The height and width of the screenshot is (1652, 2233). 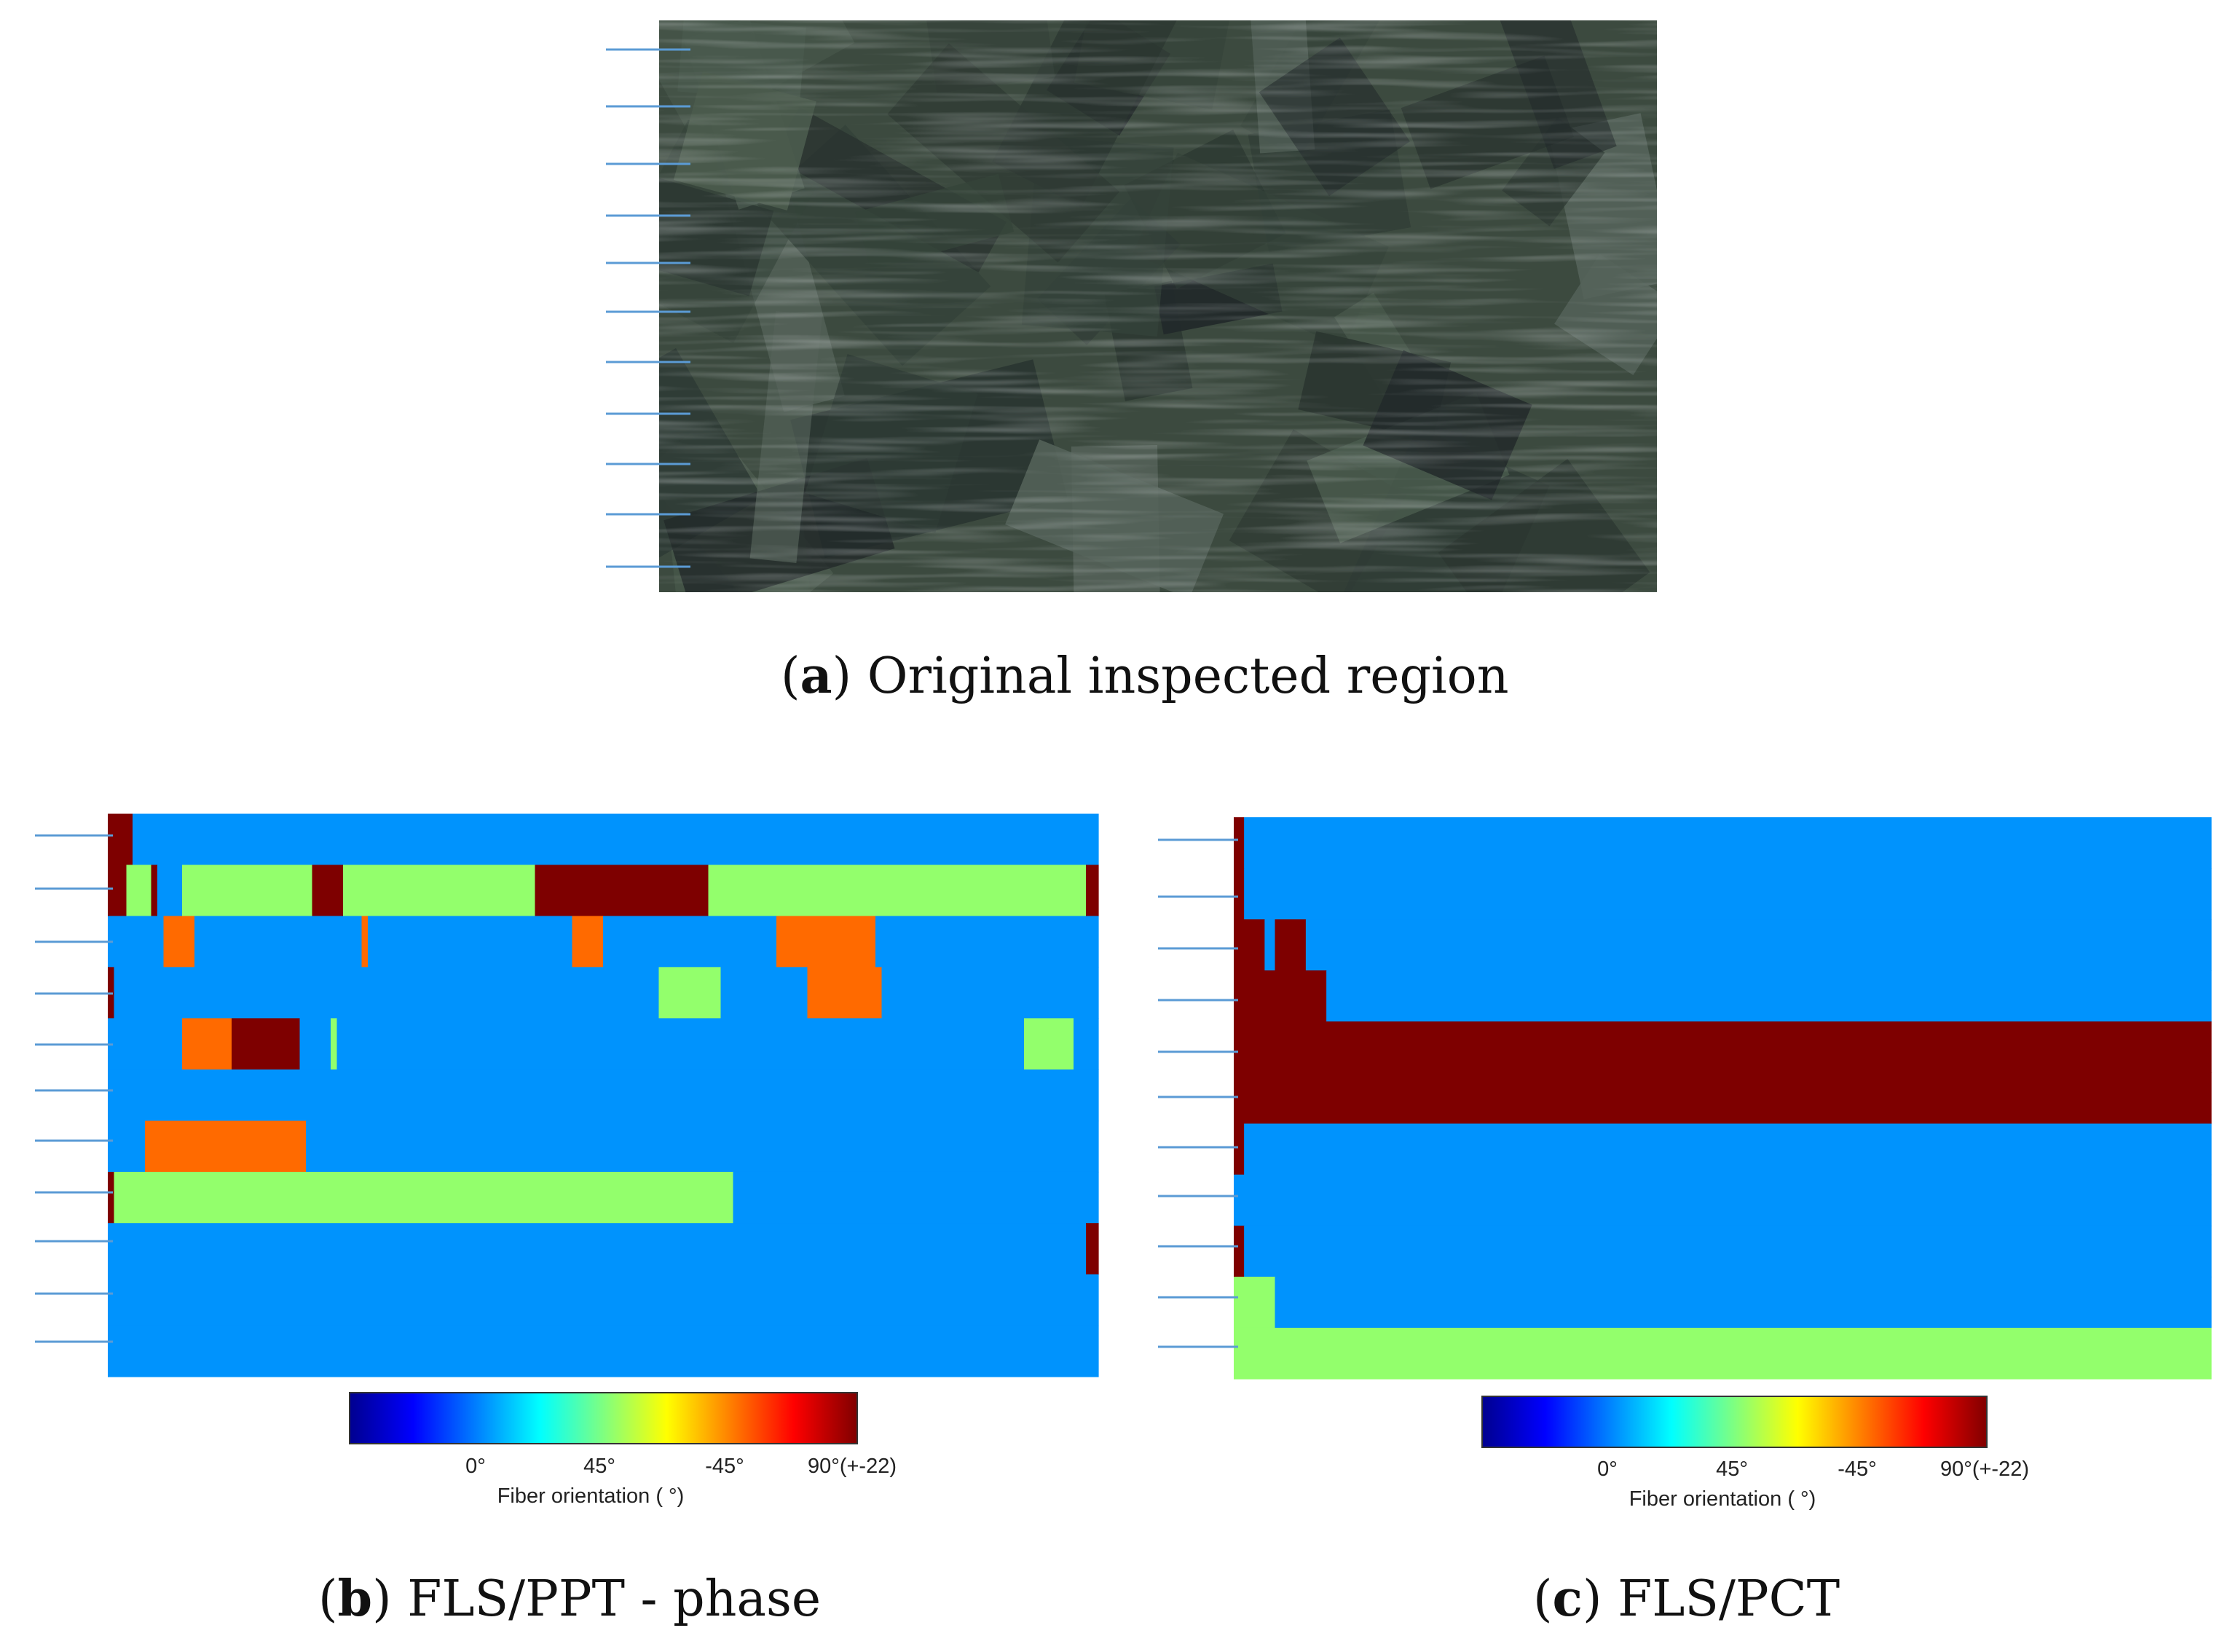 What do you see at coordinates (1608, 1469) in the screenshot?
I see `colorbar-tick-0-c: 0°` at bounding box center [1608, 1469].